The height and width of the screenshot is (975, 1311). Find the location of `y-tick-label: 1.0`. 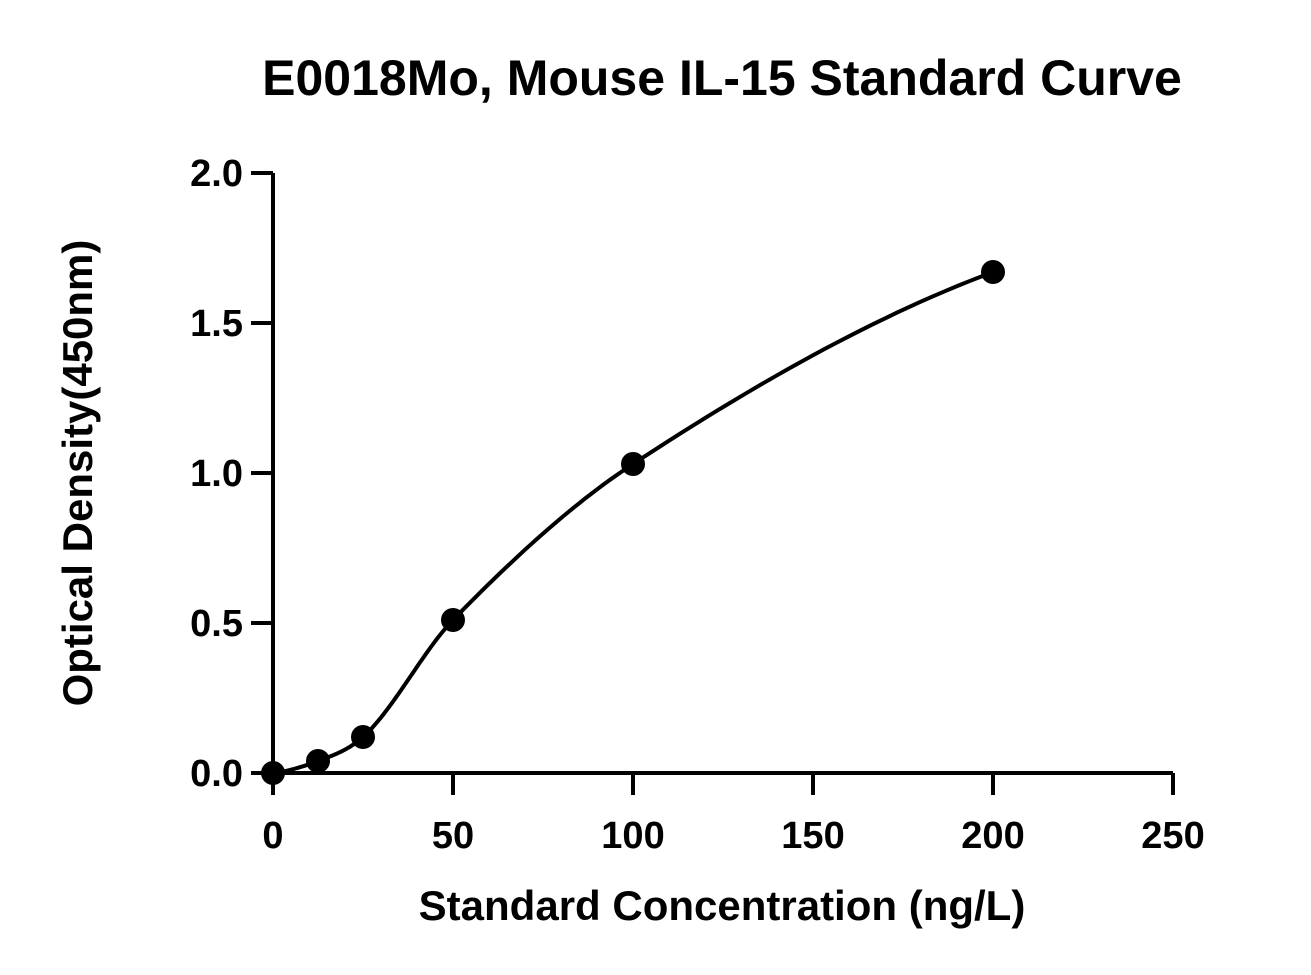

y-tick-label: 1.0 is located at coordinates (216, 474).